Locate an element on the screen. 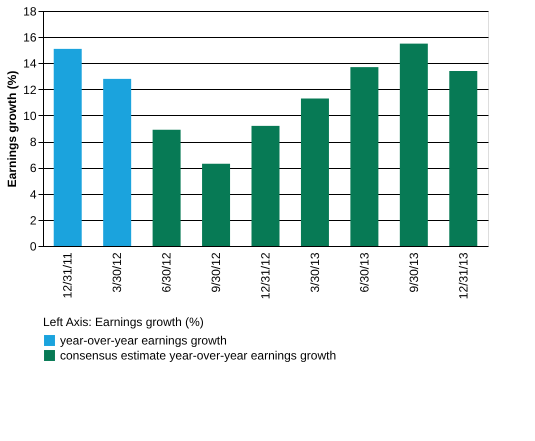  y-tick-label: 8 is located at coordinates (33, 142).